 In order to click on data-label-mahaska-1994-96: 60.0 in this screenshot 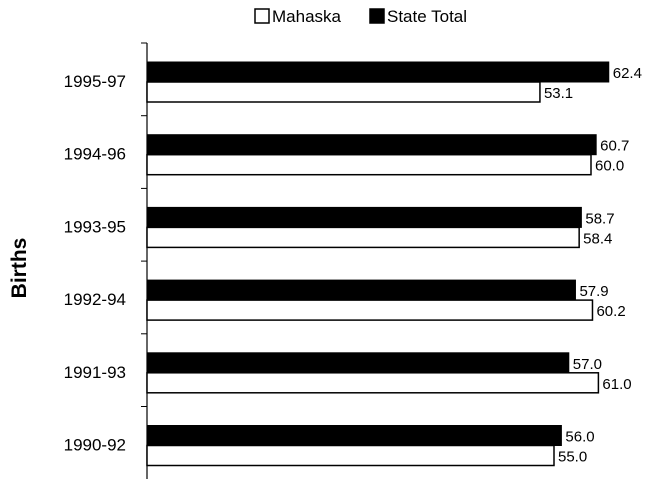, I will do `click(609, 166)`.